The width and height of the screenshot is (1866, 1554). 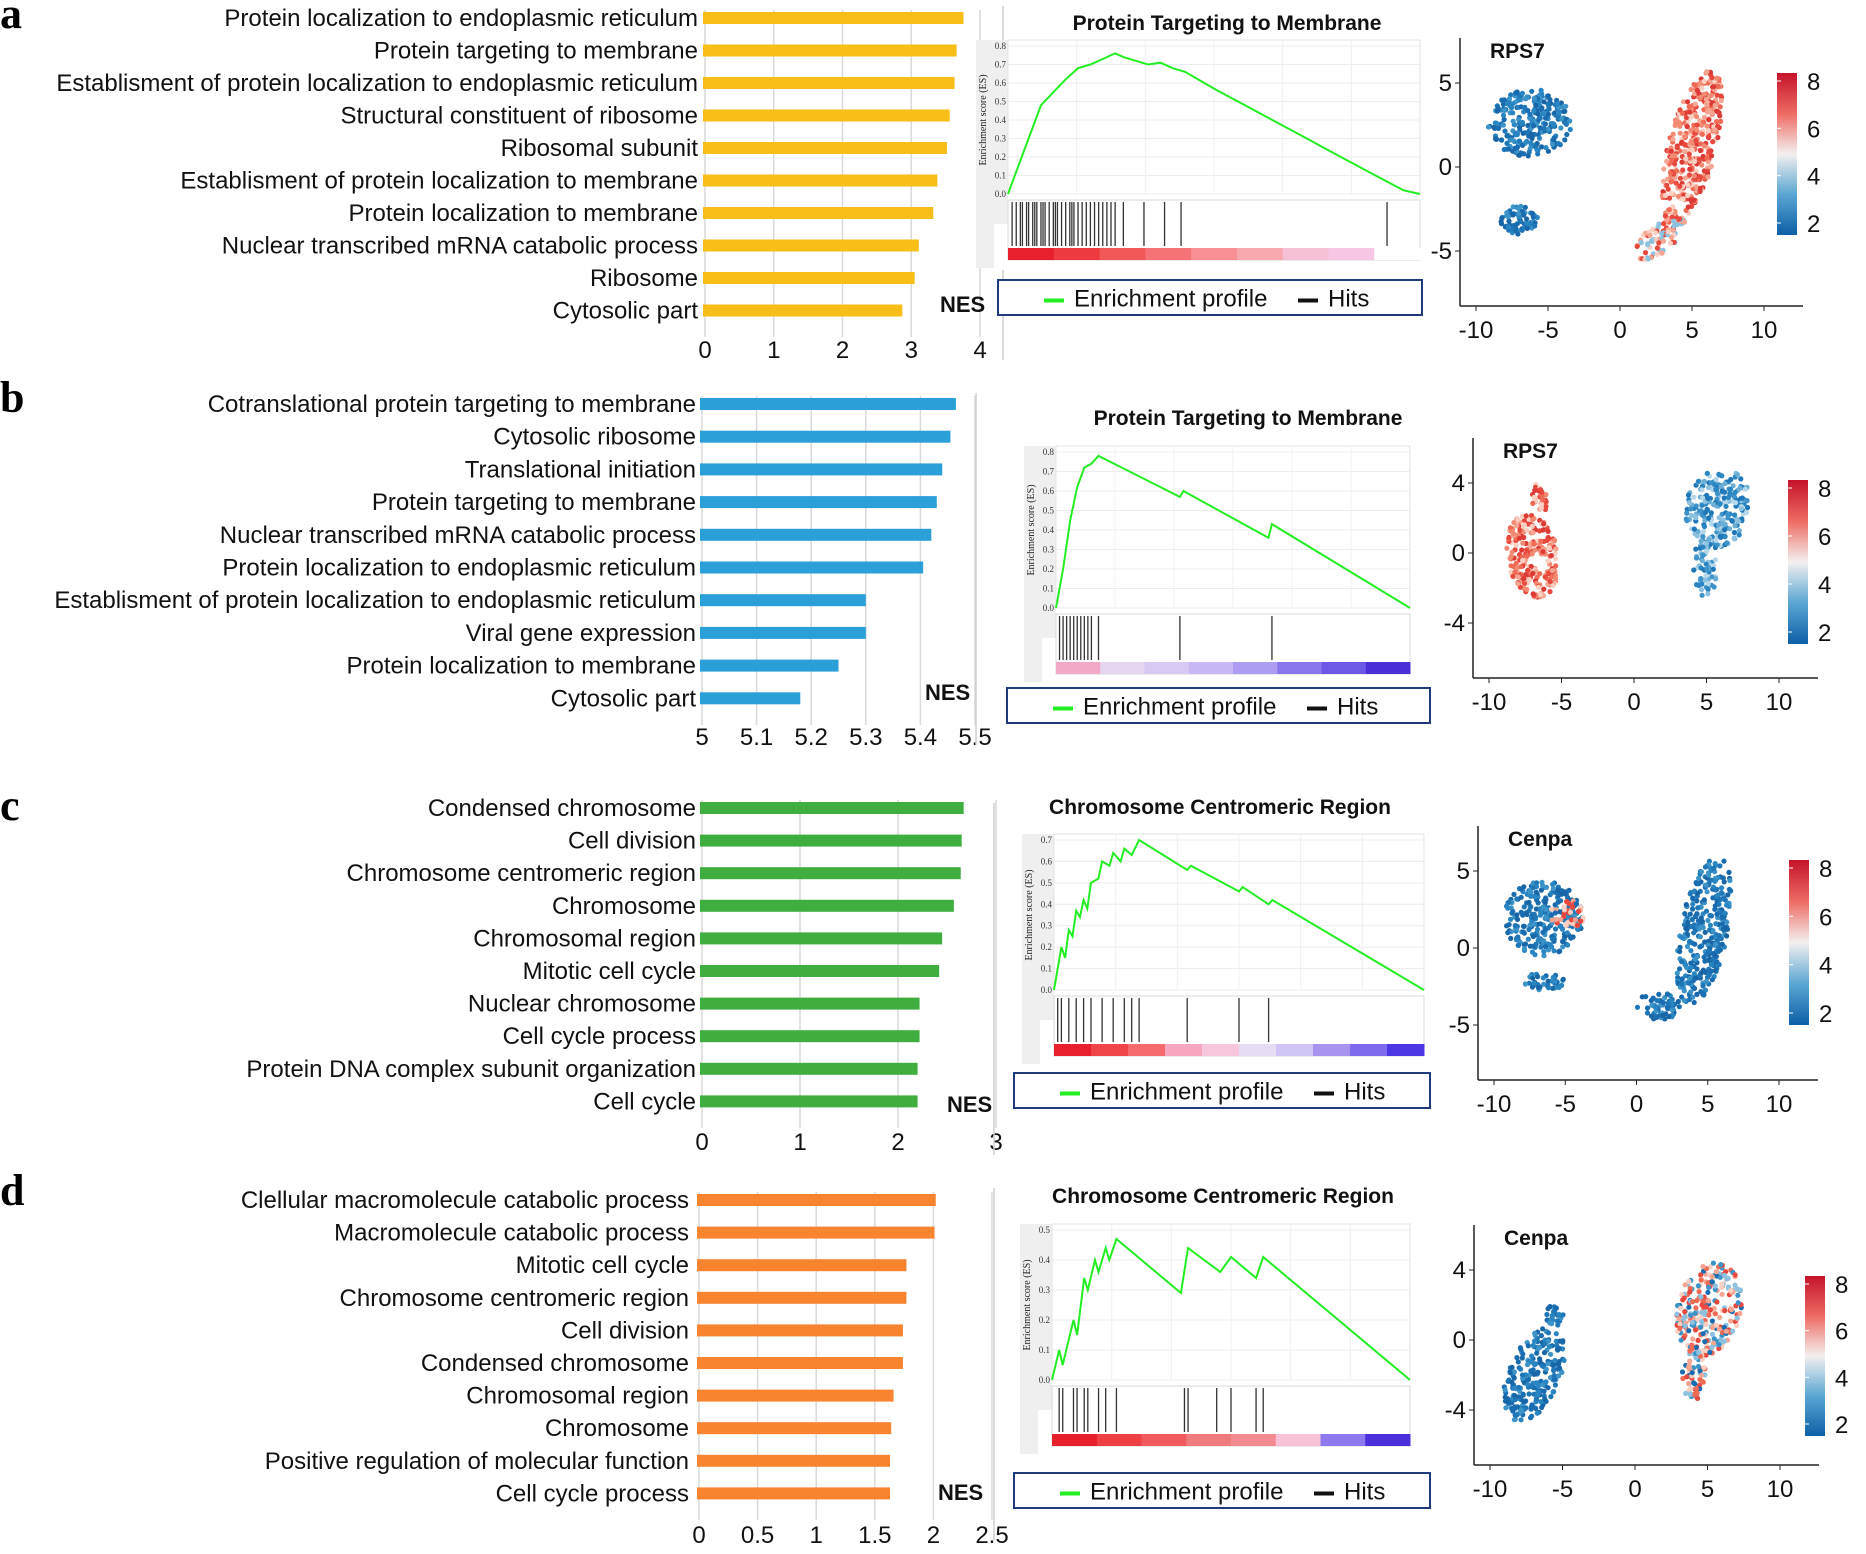 What do you see at coordinates (1824, 537) in the screenshot?
I see `colorbar-tick-label: 6` at bounding box center [1824, 537].